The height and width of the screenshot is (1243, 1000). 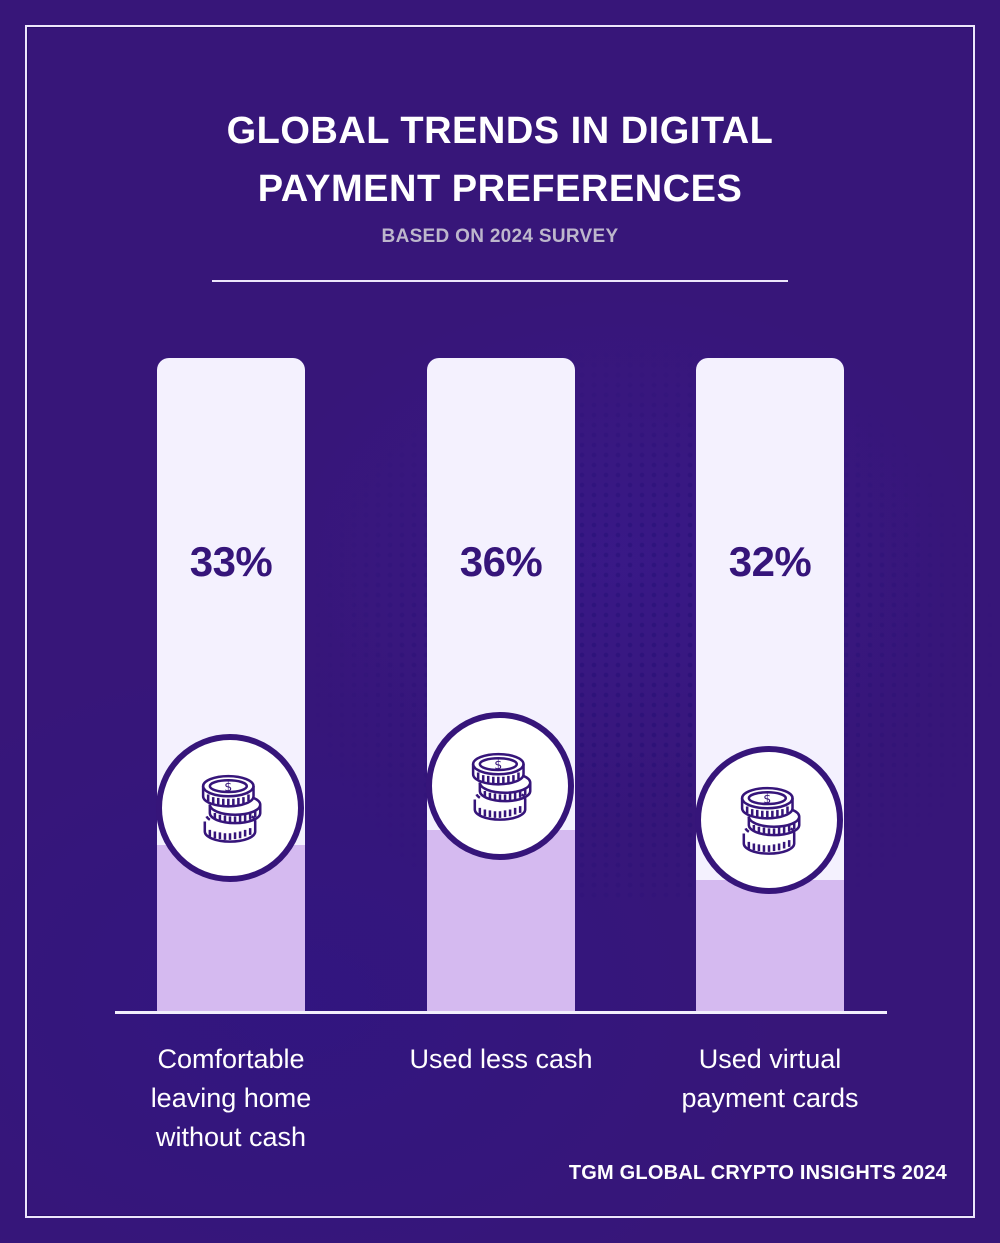 I want to click on label-line: leaving home, so click(x=231, y=1098).